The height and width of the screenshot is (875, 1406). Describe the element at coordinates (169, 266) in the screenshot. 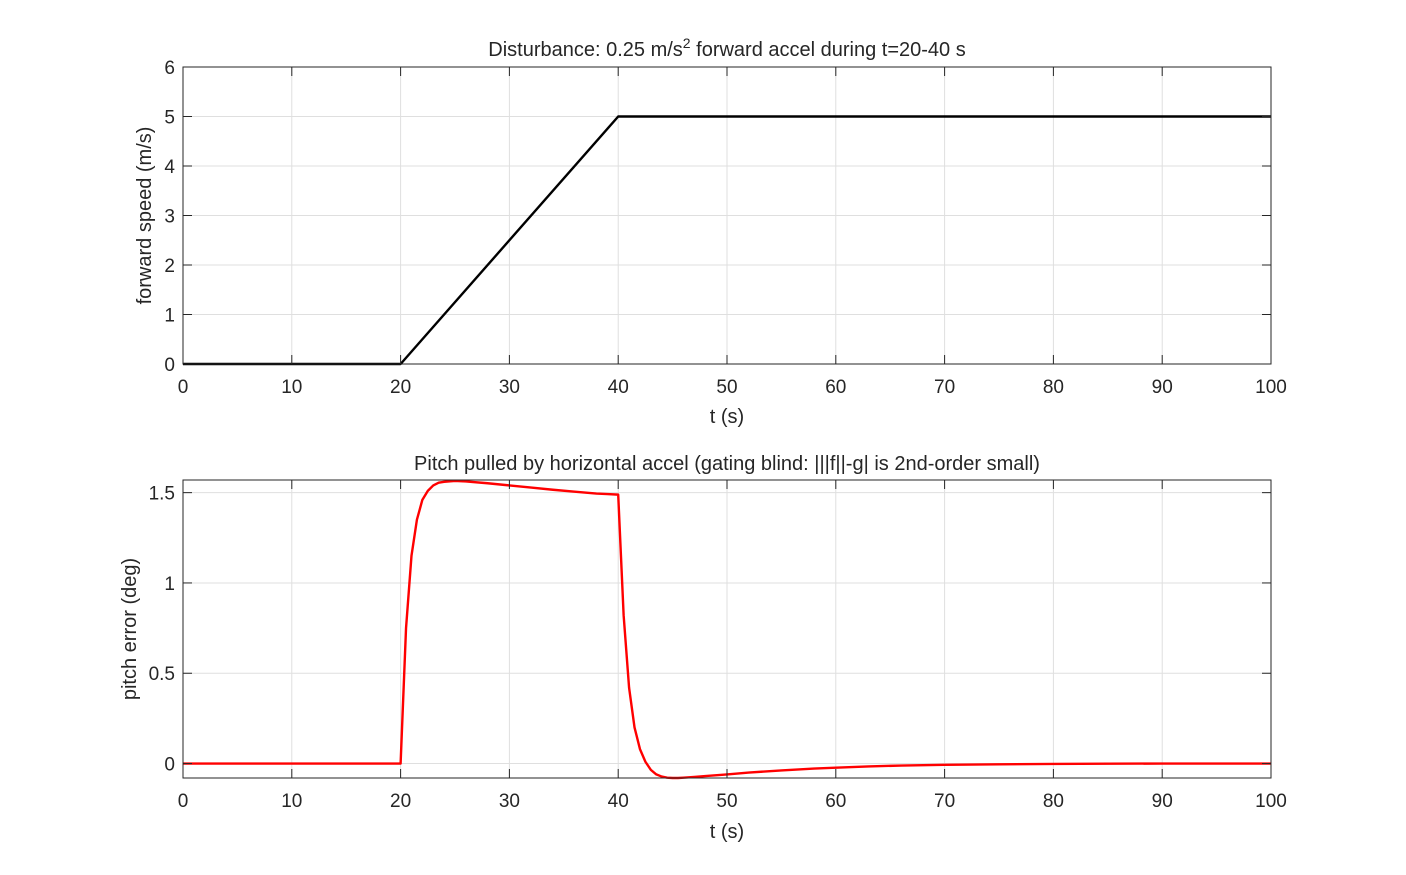

I see `y-tick-label: 2` at that location.